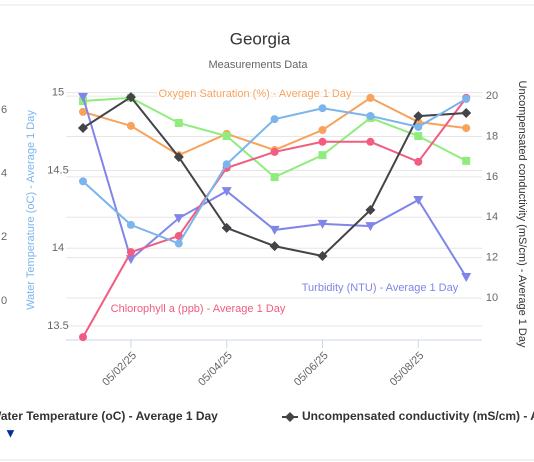 The image size is (534, 462). What do you see at coordinates (260, 38) in the screenshot?
I see `chart-title: Georgia` at bounding box center [260, 38].